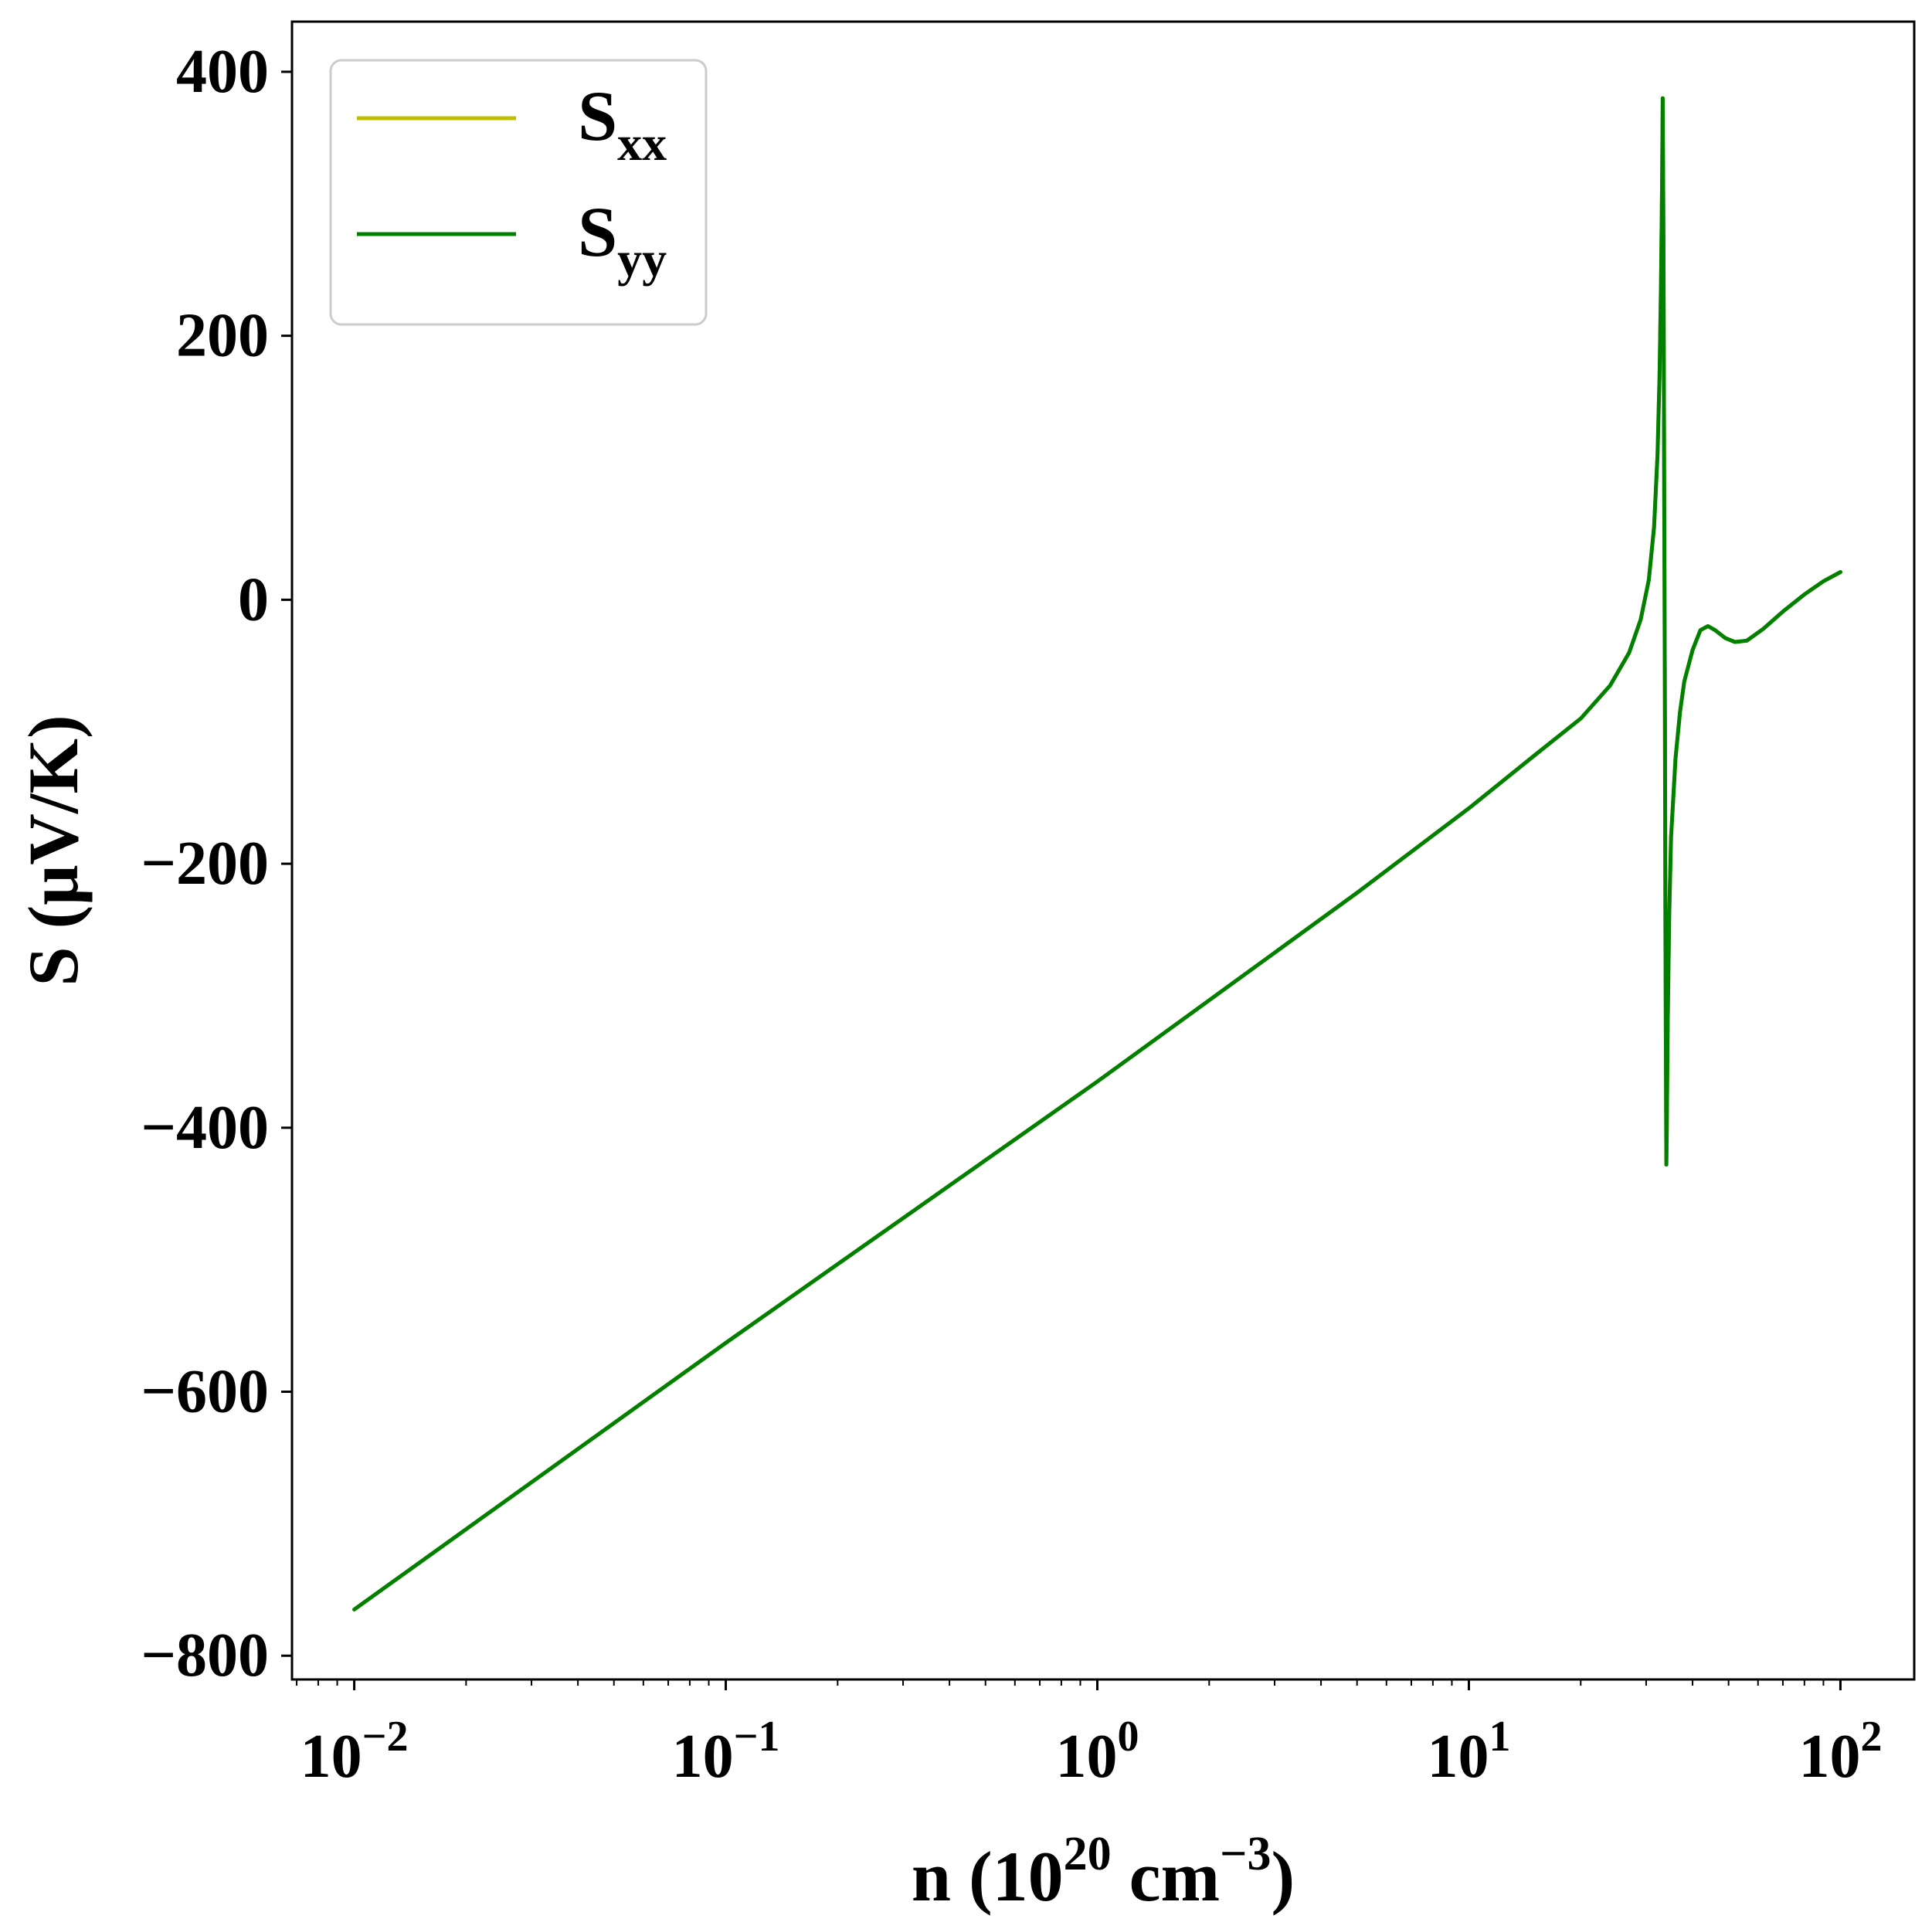 The height and width of the screenshot is (1929, 1932). I want to click on y-tick-label: −600, so click(205, 1392).